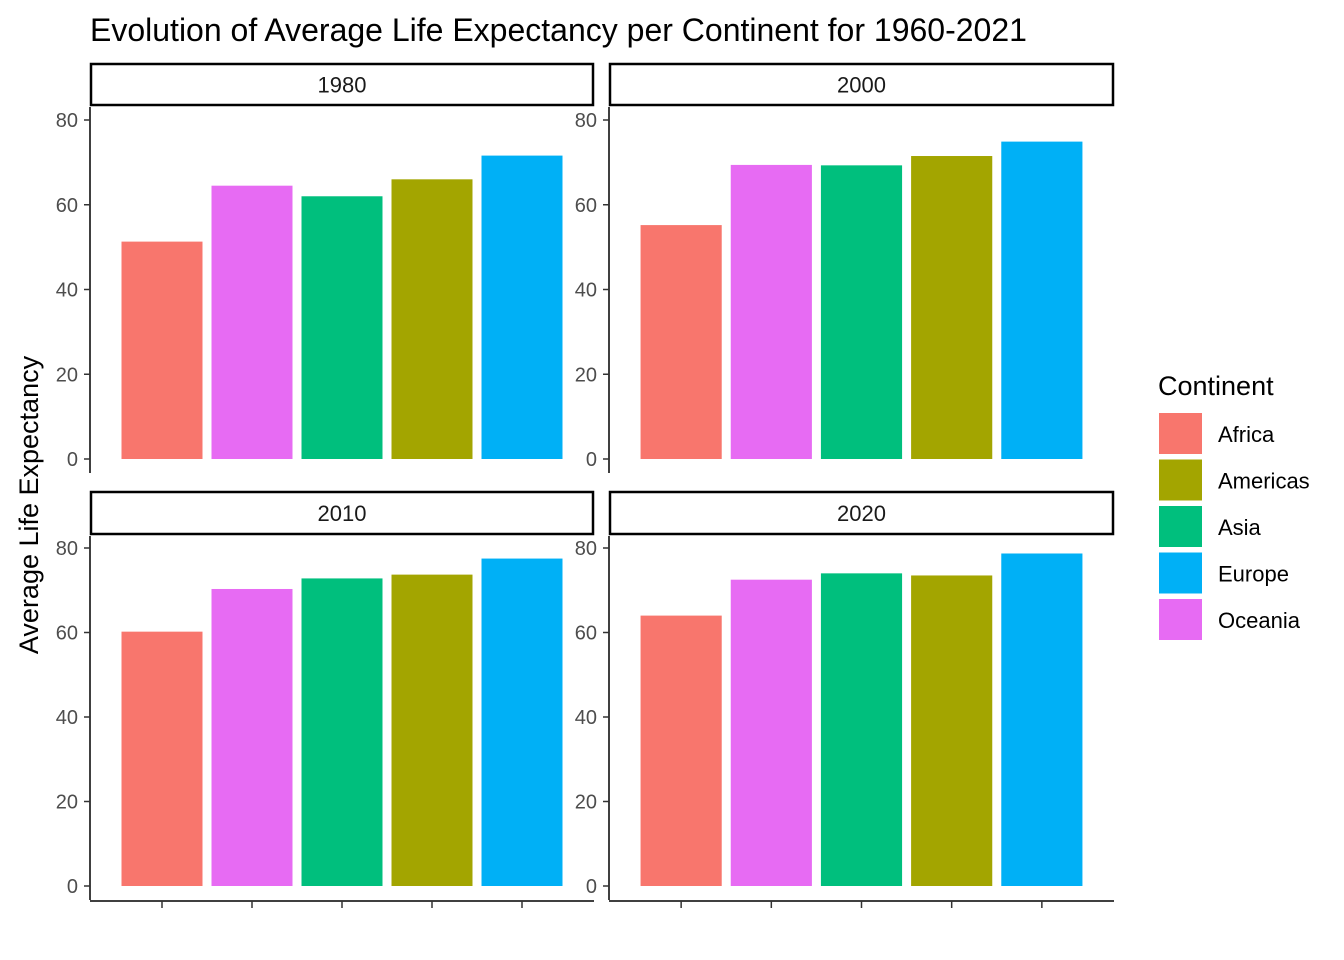  What do you see at coordinates (1264, 481) in the screenshot?
I see `legend-label: Americas` at bounding box center [1264, 481].